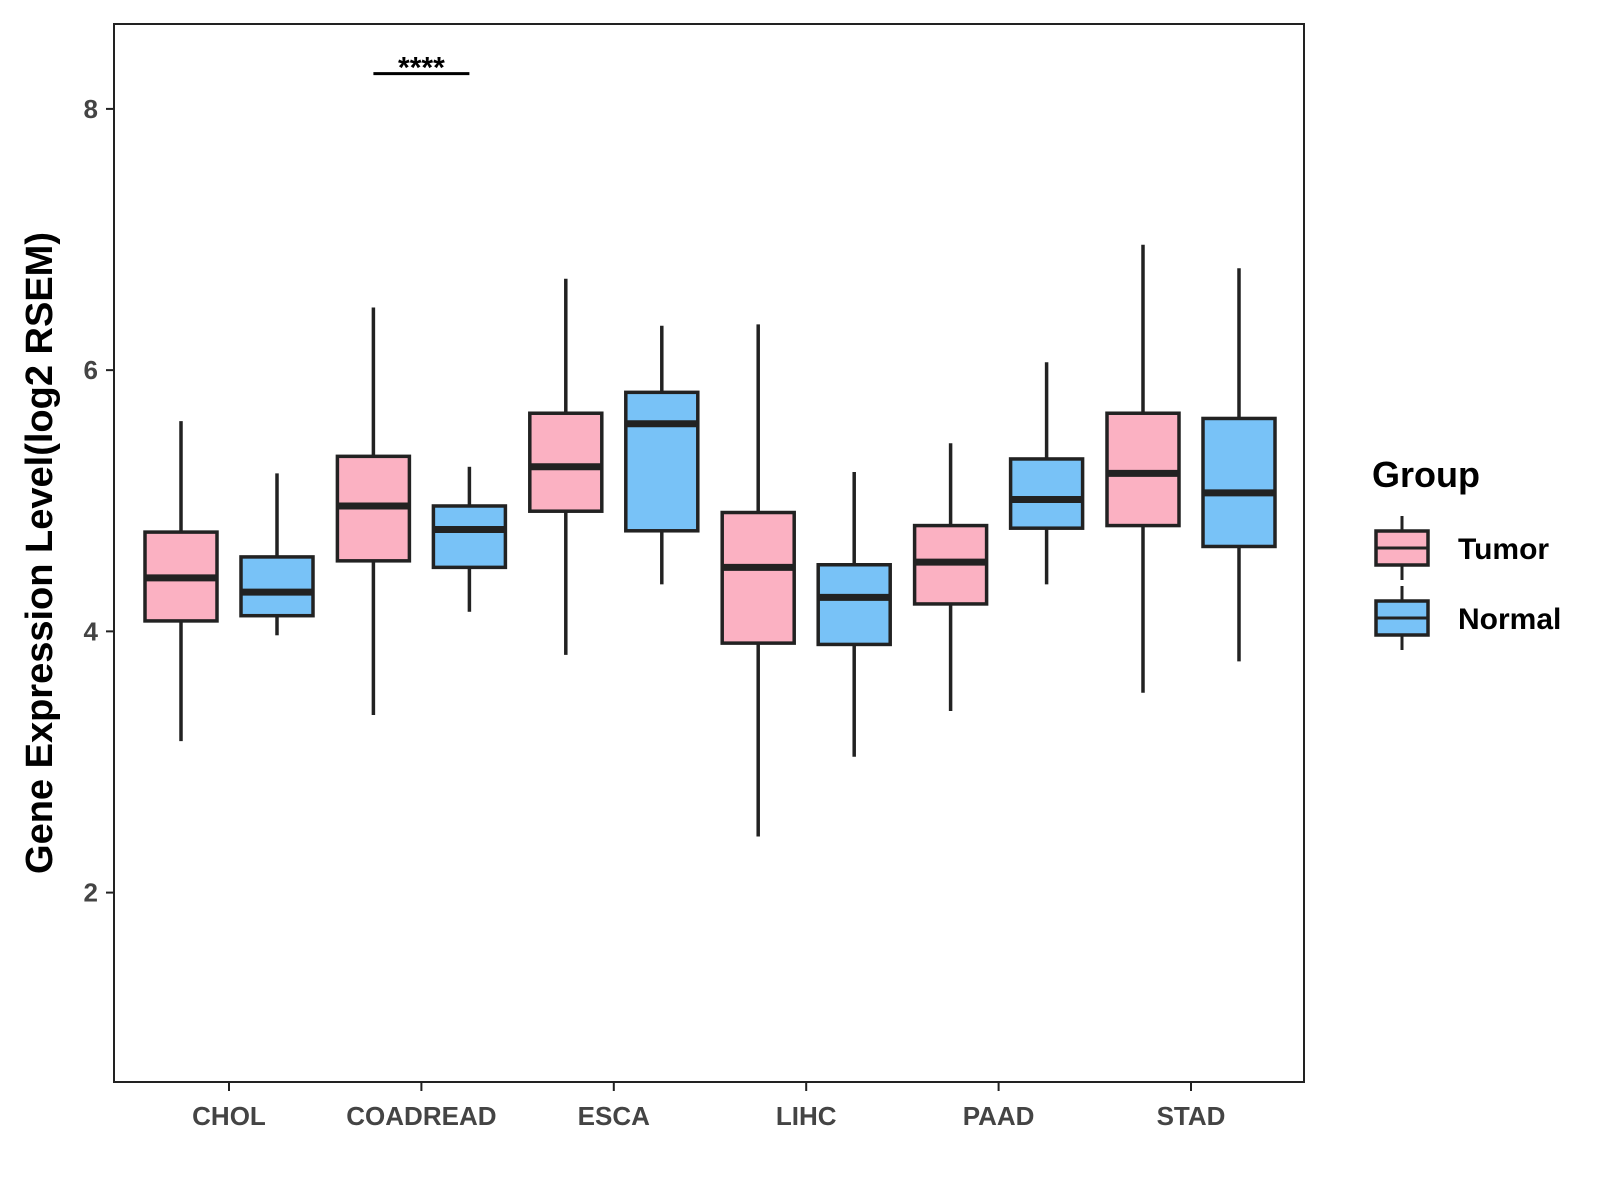 The image size is (1600, 1200). I want to click on box-normal-paad, so click(1046, 473).